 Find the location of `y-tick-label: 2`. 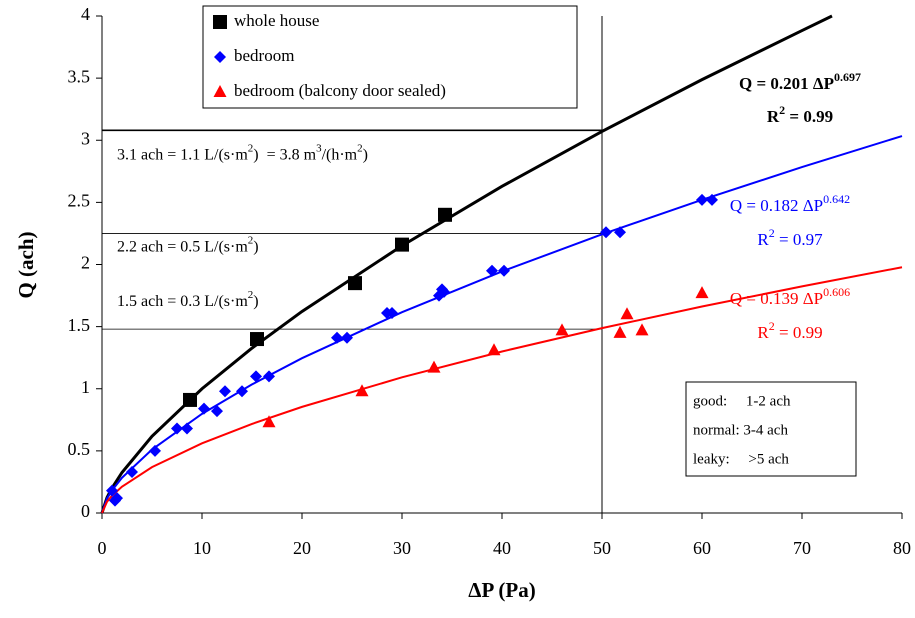

y-tick-label: 2 is located at coordinates (85, 263).